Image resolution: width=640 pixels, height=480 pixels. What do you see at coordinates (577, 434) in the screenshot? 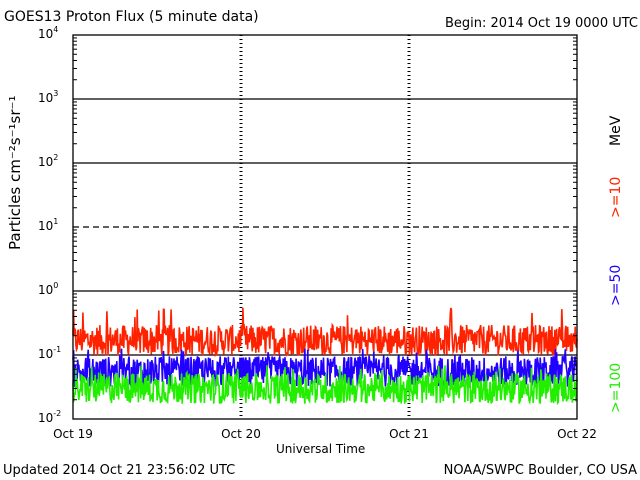
I see `x-tick-label: Oct 22` at bounding box center [577, 434].